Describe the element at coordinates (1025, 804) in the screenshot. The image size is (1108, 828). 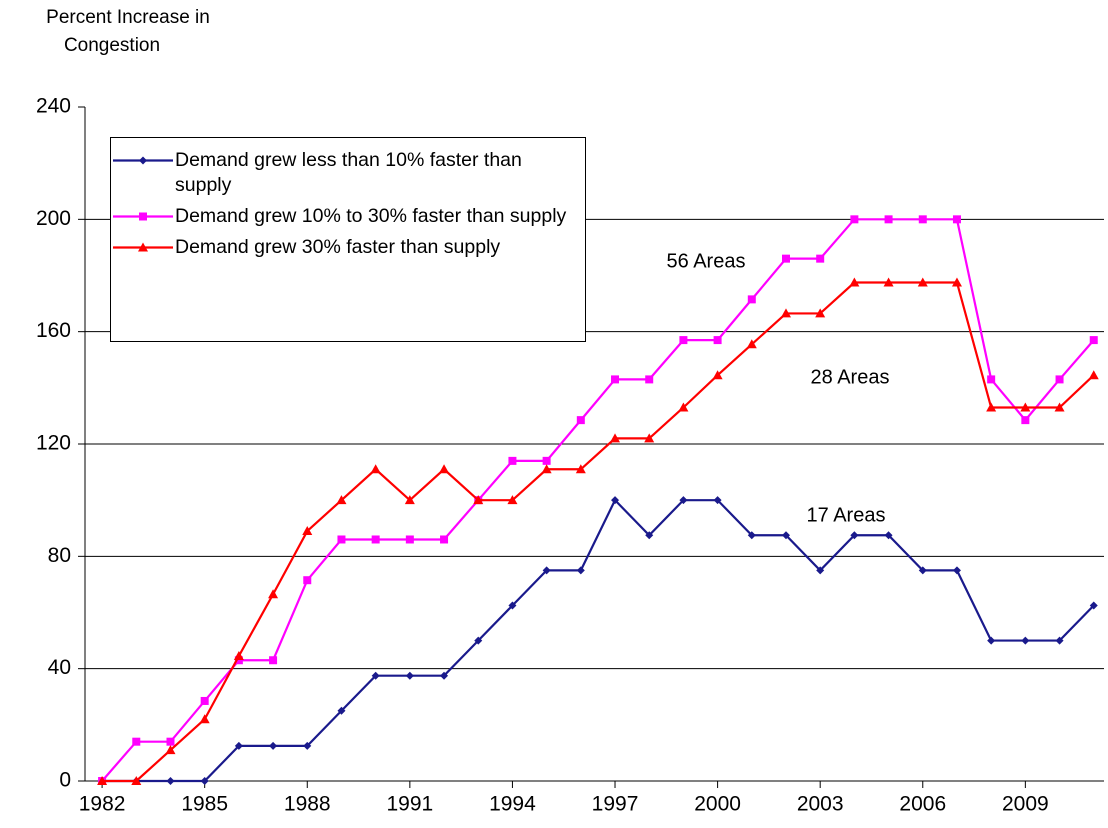
I see `x-tick-label: 2009` at that location.